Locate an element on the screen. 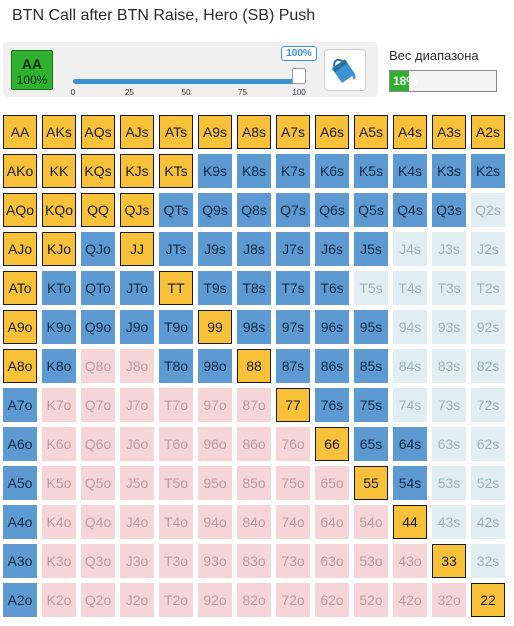 The height and width of the screenshot is (626, 514). hand-cell-j4s: J4s is located at coordinates (410, 249).